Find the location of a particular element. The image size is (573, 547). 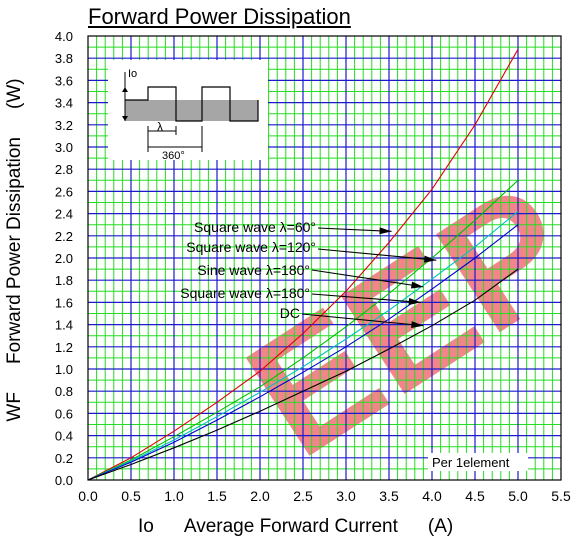

y-tick-label: 2.4 is located at coordinates (64, 214).